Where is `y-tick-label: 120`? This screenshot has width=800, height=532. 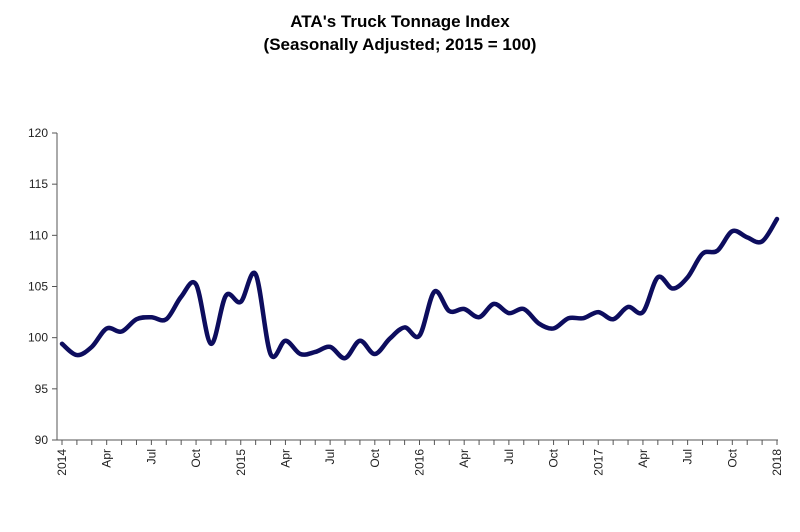
y-tick-label: 120 is located at coordinates (38, 133).